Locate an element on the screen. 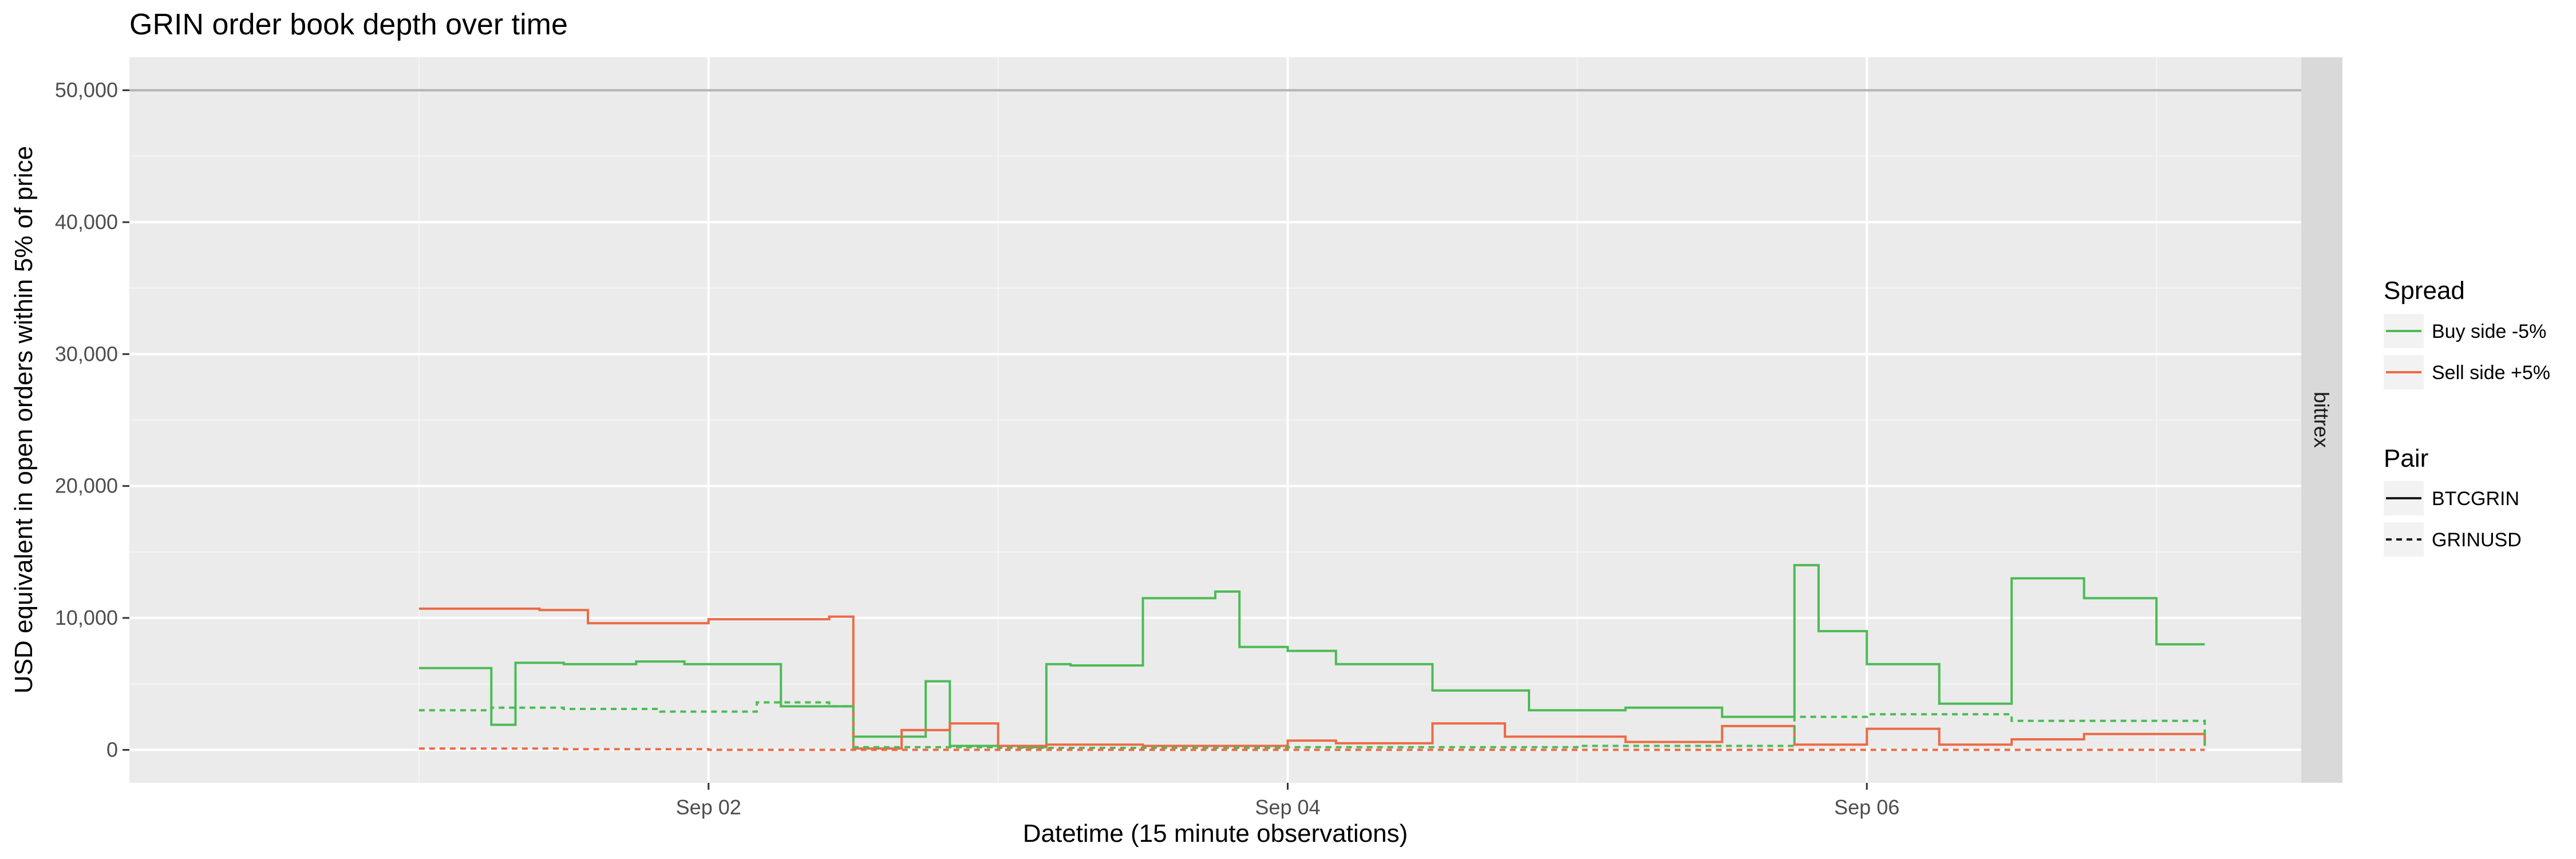  facet-strip-label: bittrex is located at coordinates (2321, 420).